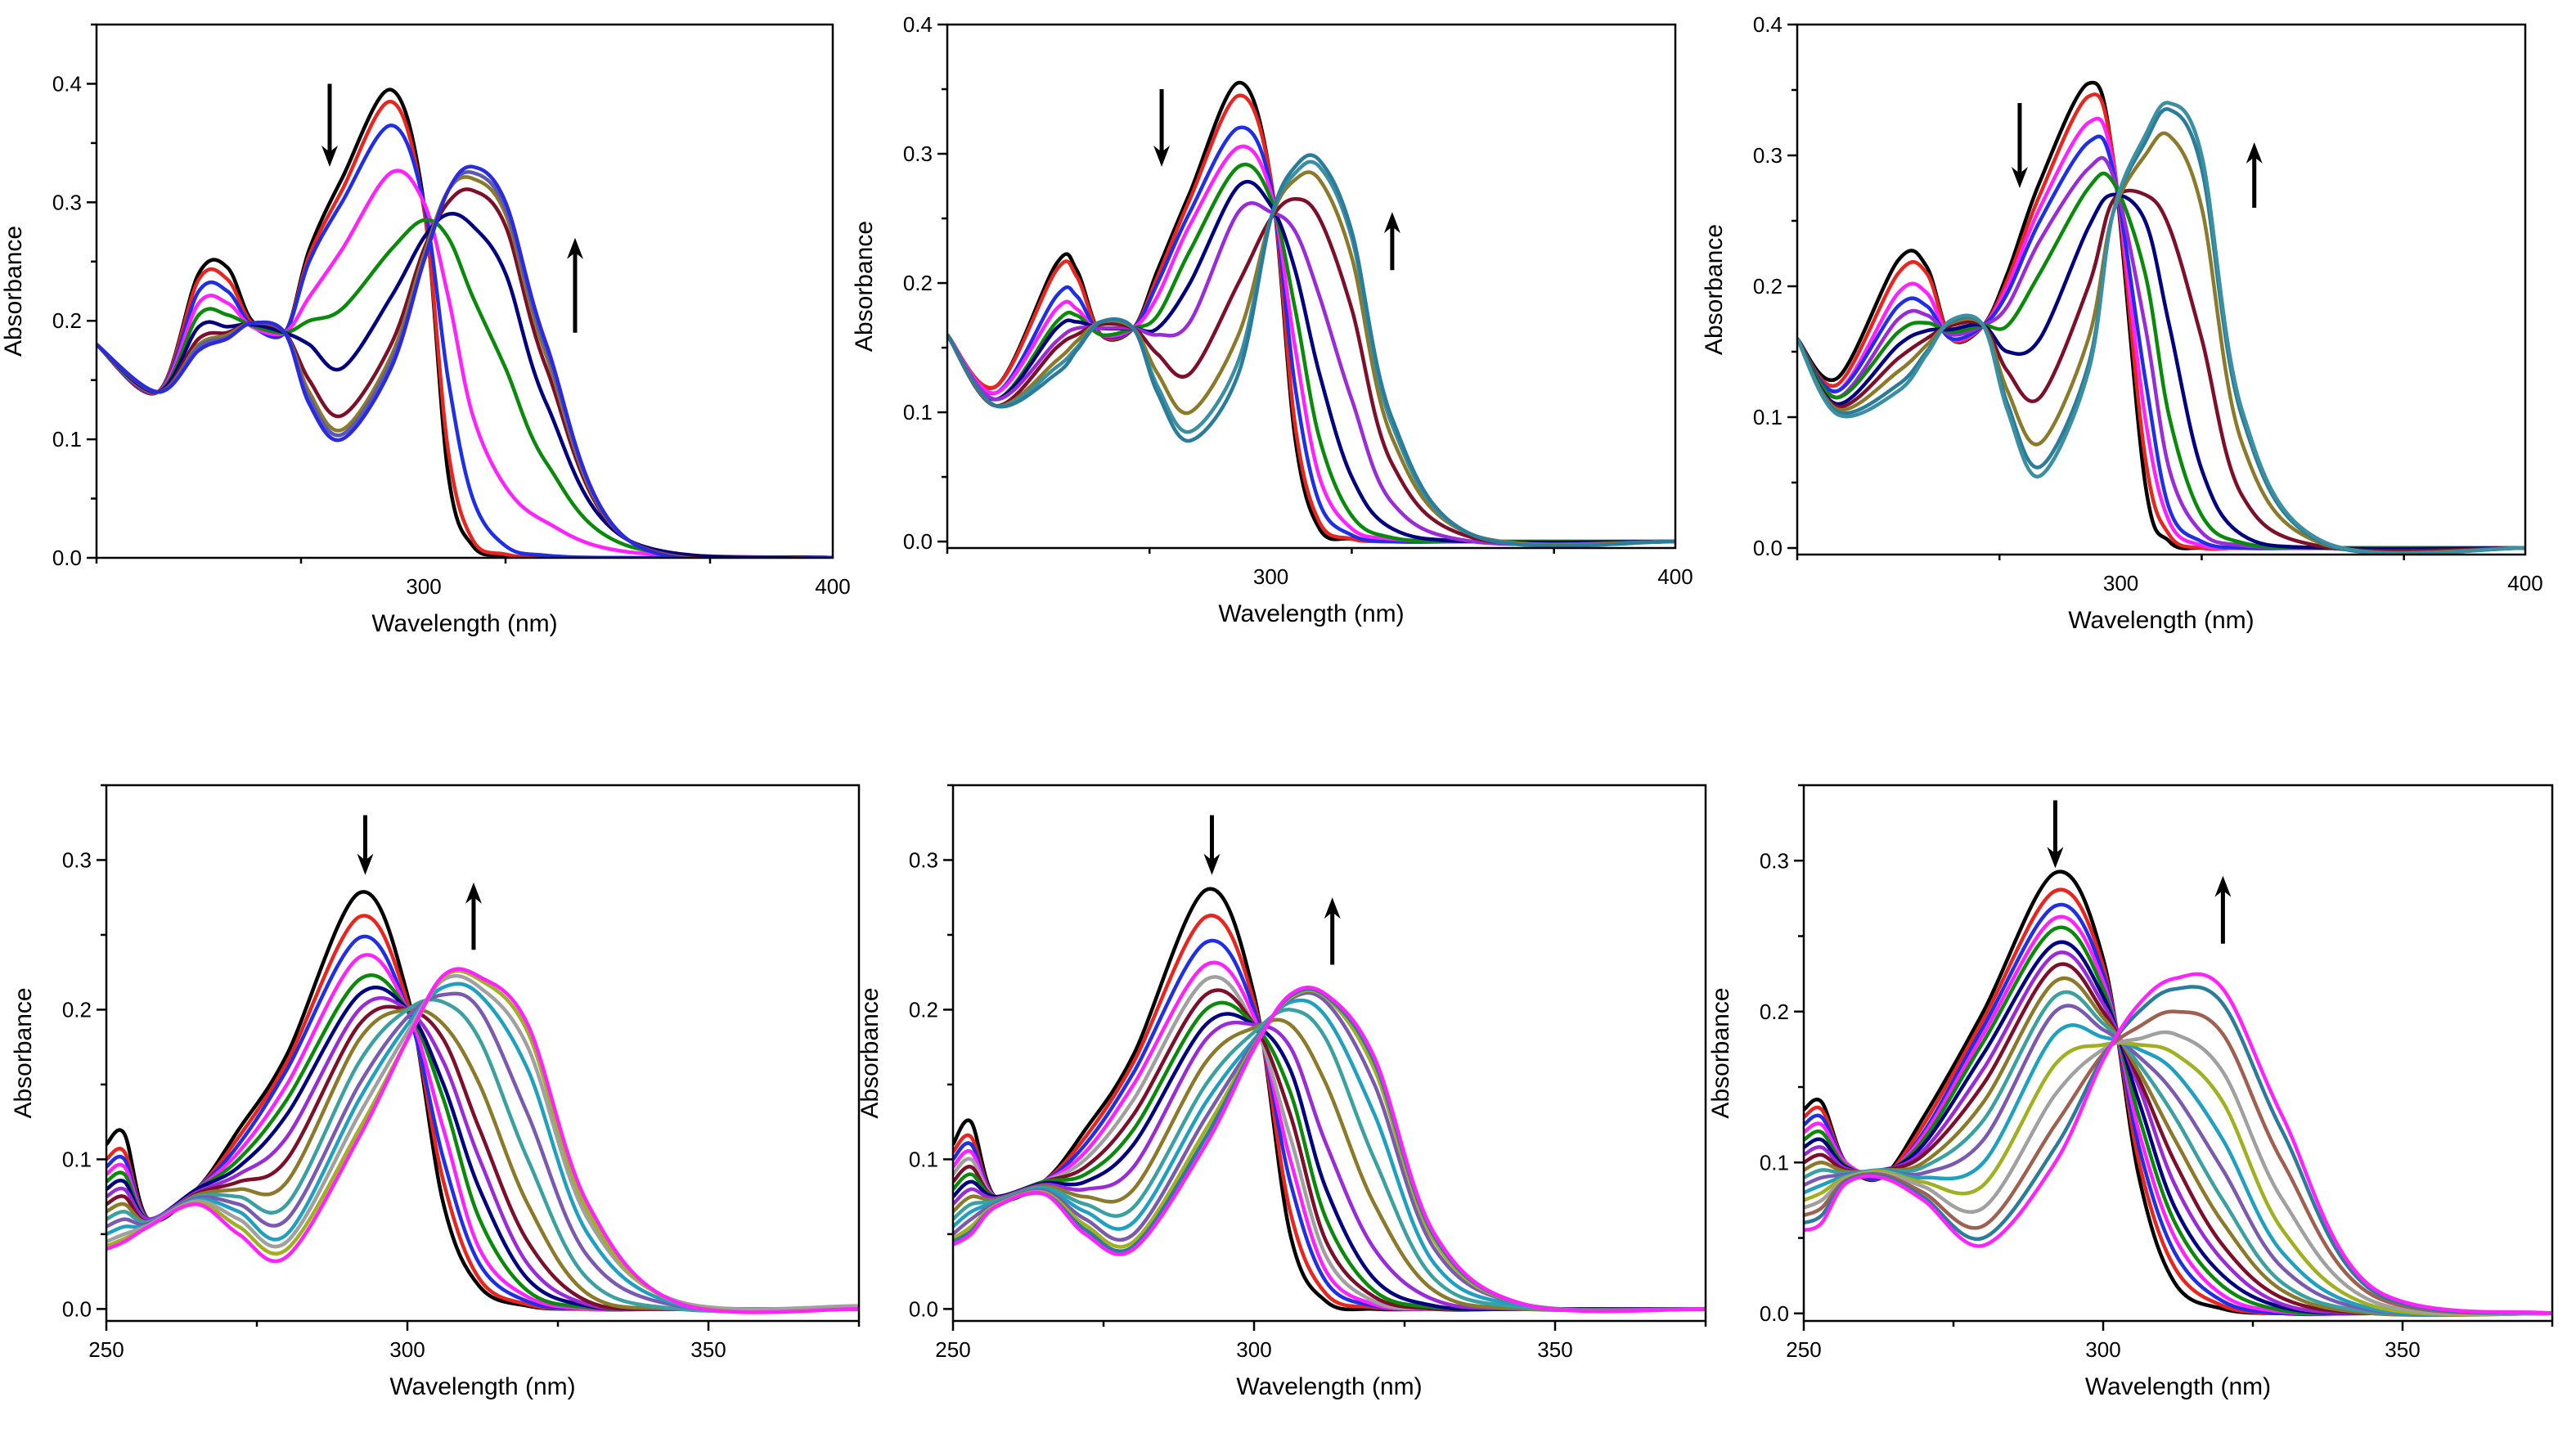  I want to click on series-line-s16, so click(1329, 1149).